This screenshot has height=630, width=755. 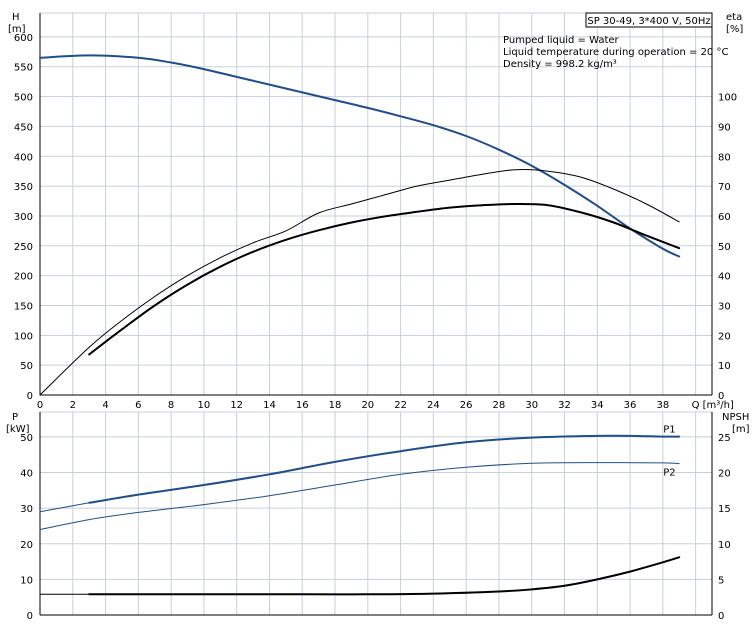 I want to click on p2-label: P2, so click(x=669, y=473).